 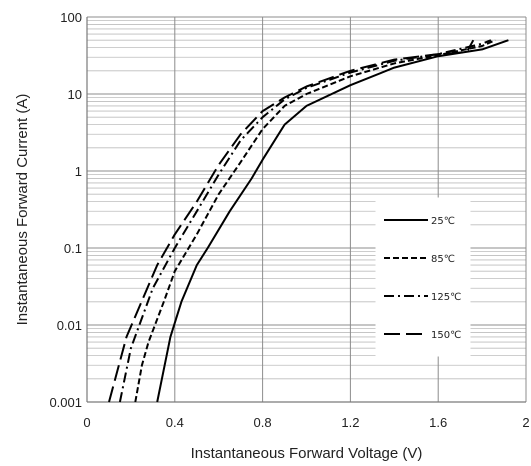 What do you see at coordinates (65, 402) in the screenshot?
I see `y-tick-label: 0.001` at bounding box center [65, 402].